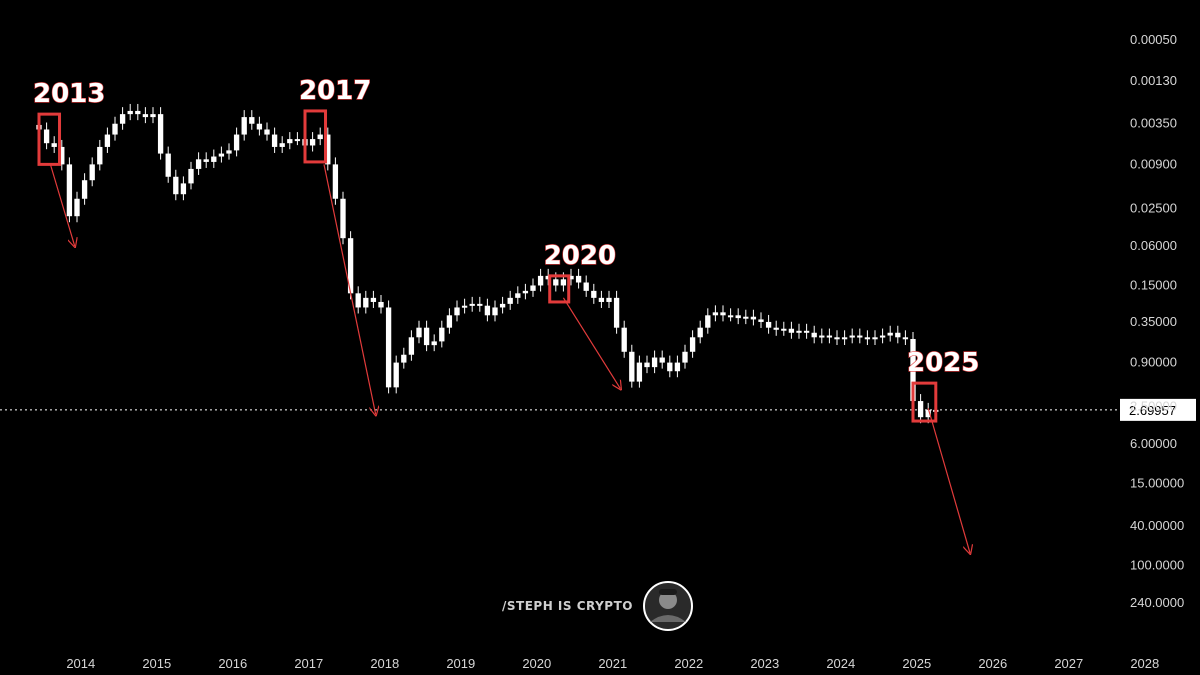 Image resolution: width=1200 pixels, height=675 pixels. What do you see at coordinates (597, 606) in the screenshot?
I see `watermark: /STEPH IS CRYPTO` at bounding box center [597, 606].